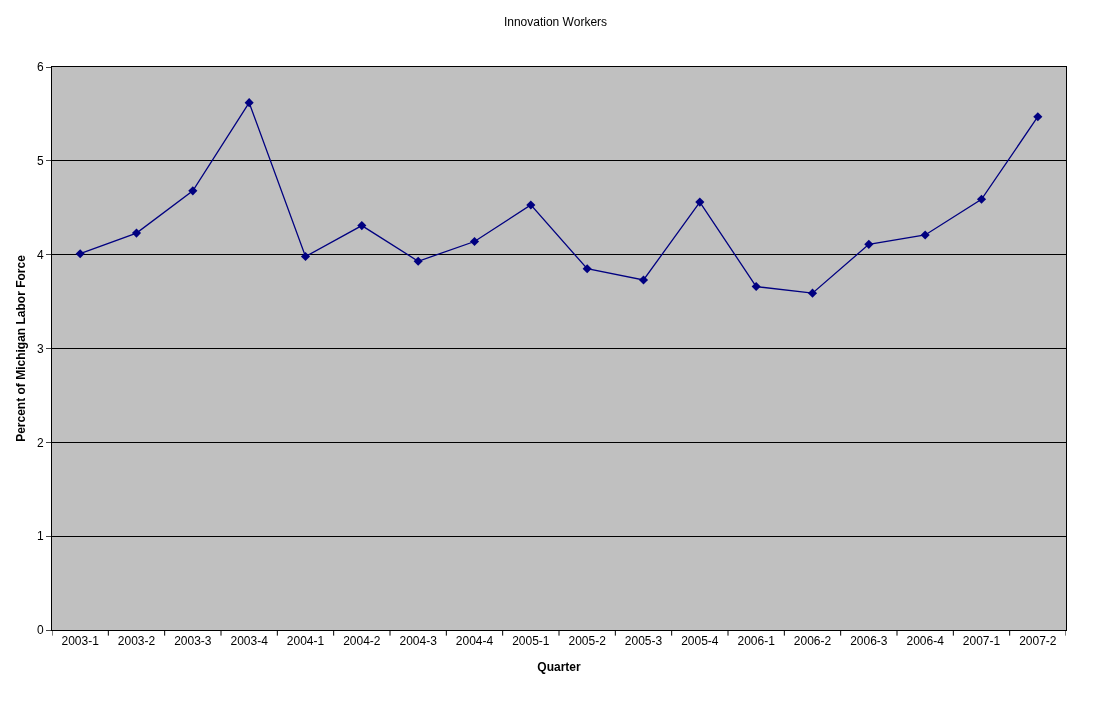  Describe the element at coordinates (21, 348) in the screenshot. I see `y-axis-title: Percent of Michigan Labor Force` at that location.